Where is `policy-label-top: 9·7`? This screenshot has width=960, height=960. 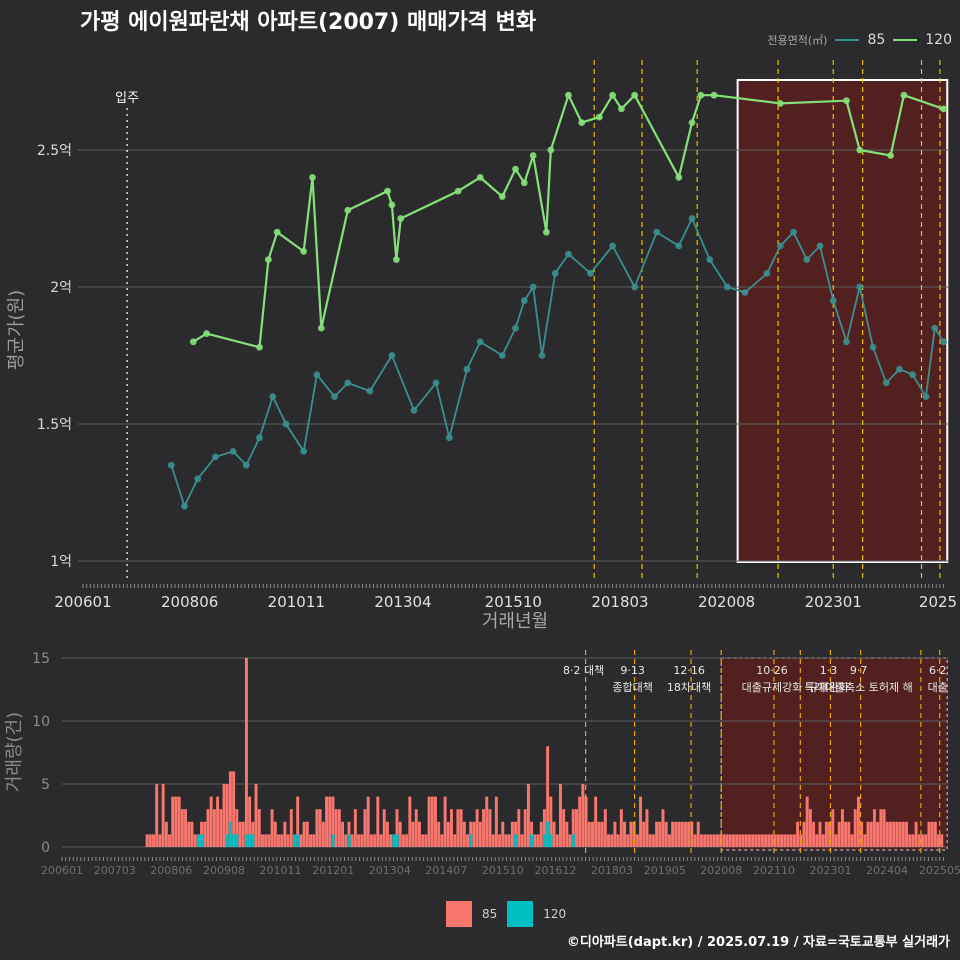 policy-label-top: 9·7 is located at coordinates (859, 670).